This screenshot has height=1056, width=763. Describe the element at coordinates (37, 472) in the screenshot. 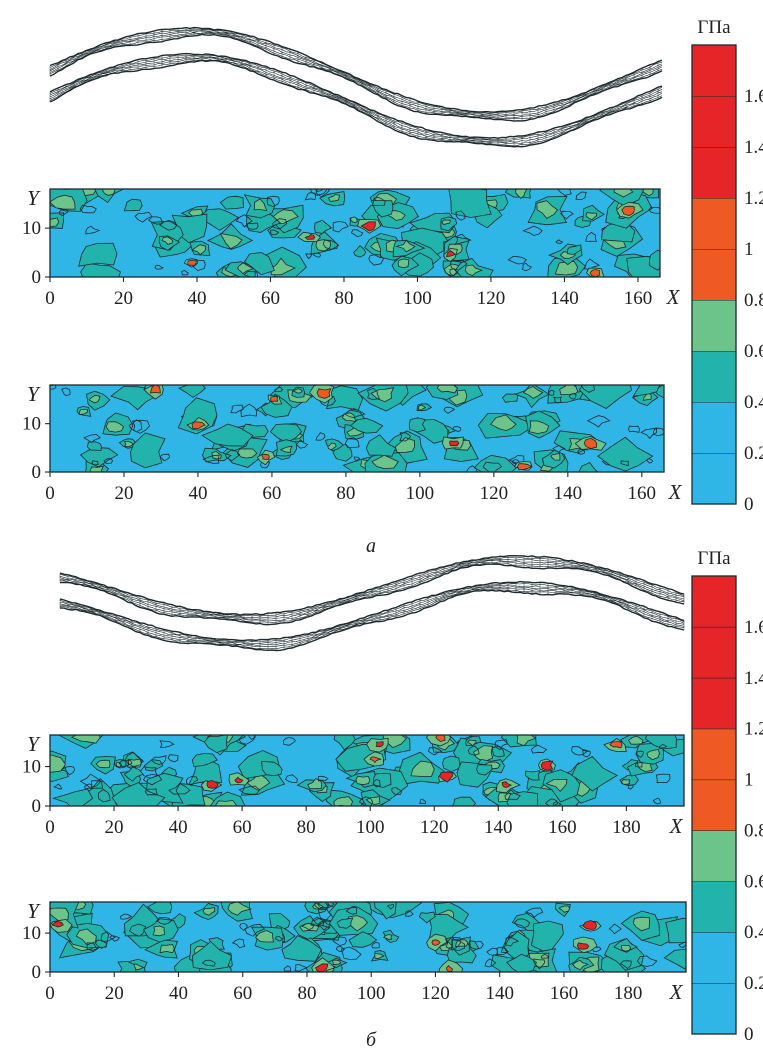

I see `y-tick-label: 0` at that location.